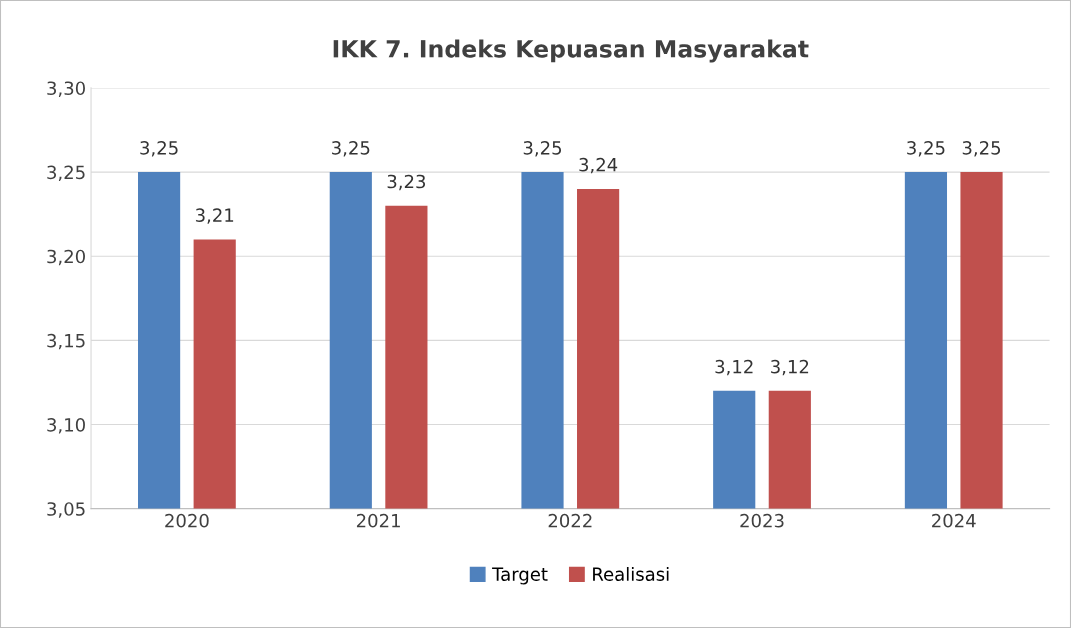  Describe the element at coordinates (66, 341) in the screenshot. I see `y-tick-label: 3,15` at that location.